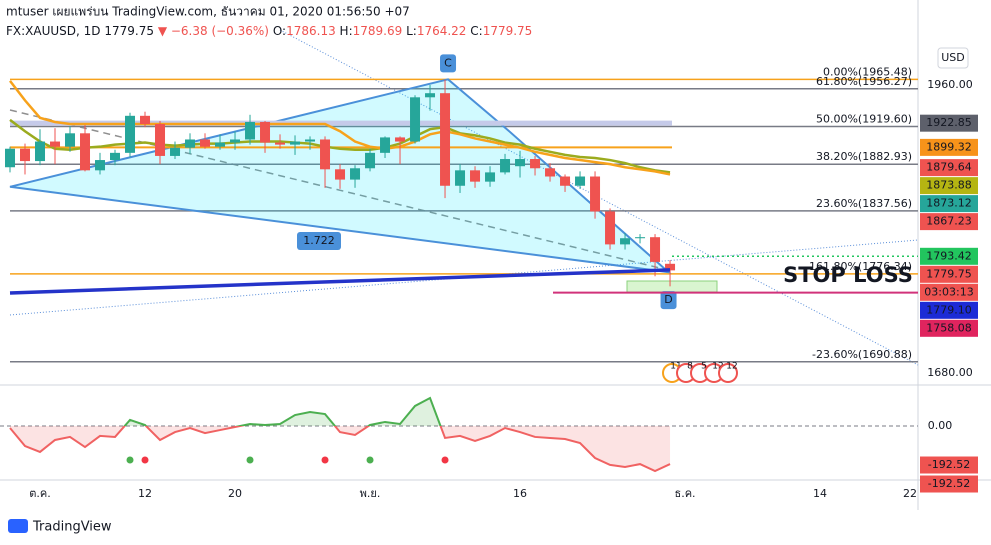 Image resolution: width=991 pixels, height=545 pixels. I want to click on ohlc-value: 1779.75, so click(508, 31).